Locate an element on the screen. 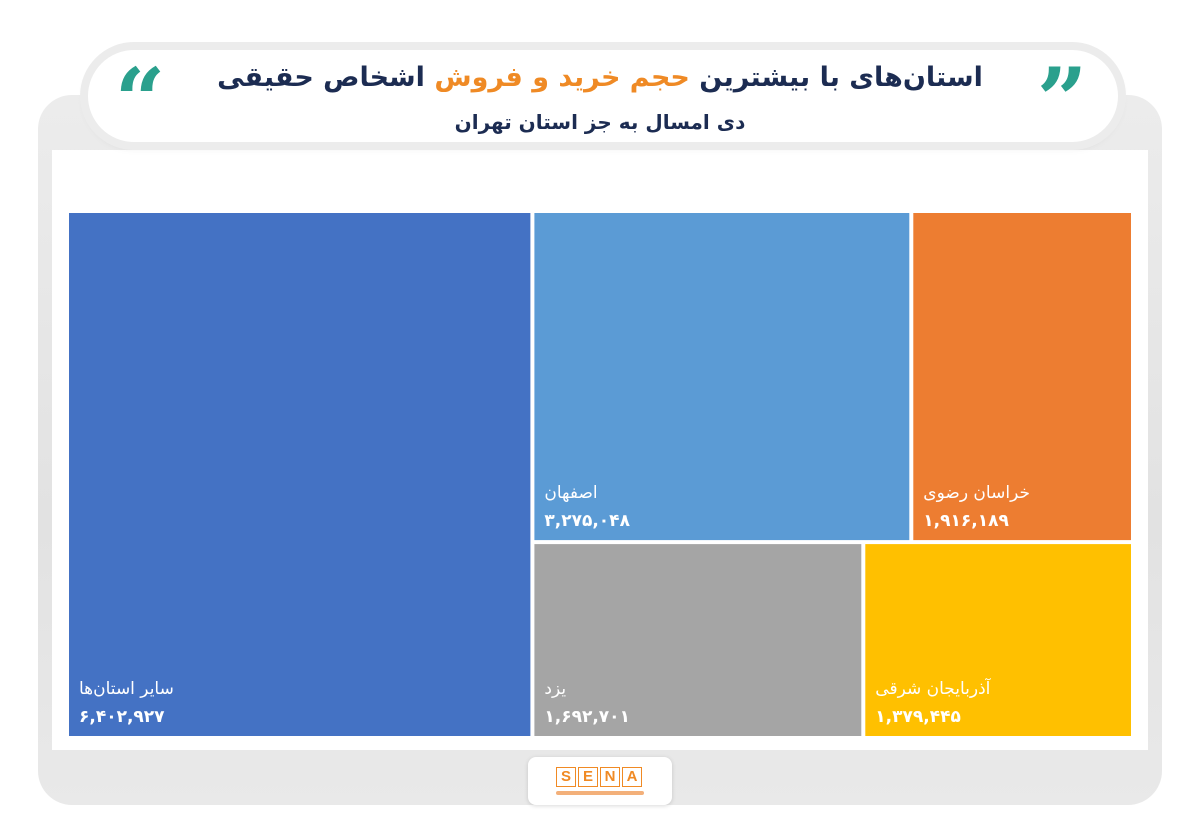  logo-letter: N is located at coordinates (610, 777).